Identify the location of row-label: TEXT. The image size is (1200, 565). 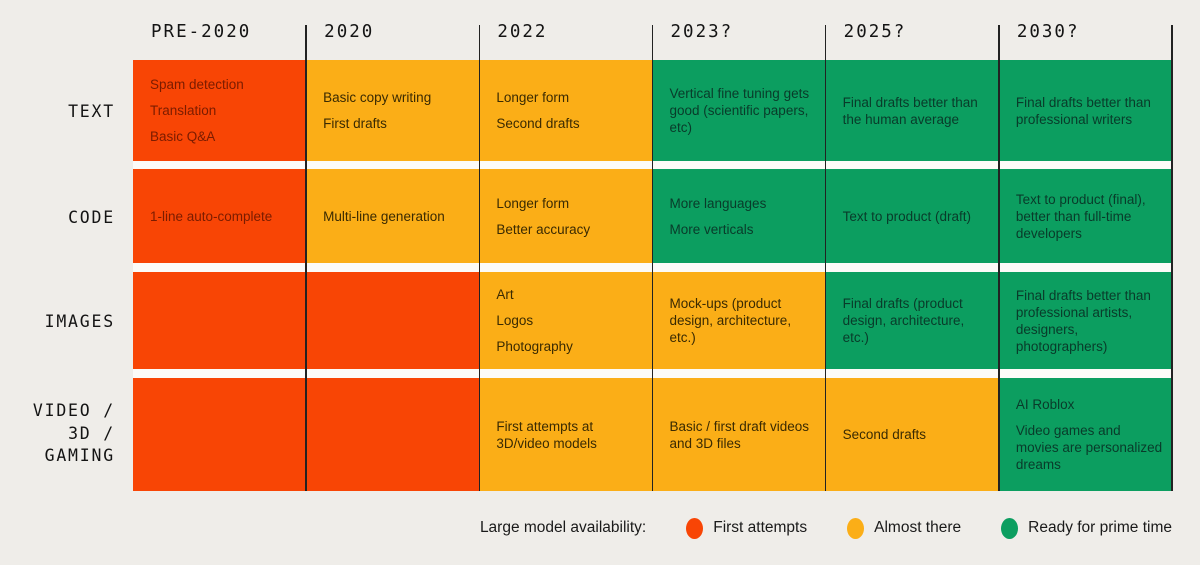
(91, 112).